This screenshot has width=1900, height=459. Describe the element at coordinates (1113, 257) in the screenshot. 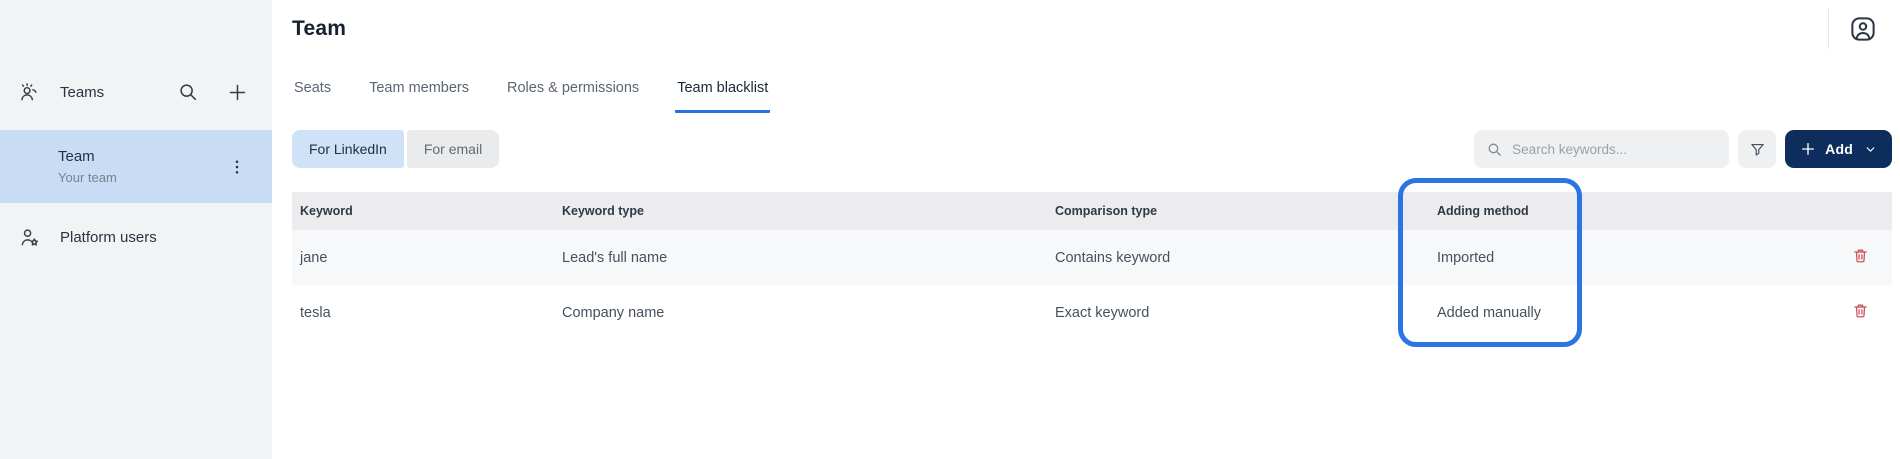

I see `cell-comparison-type: Contains keyword` at that location.